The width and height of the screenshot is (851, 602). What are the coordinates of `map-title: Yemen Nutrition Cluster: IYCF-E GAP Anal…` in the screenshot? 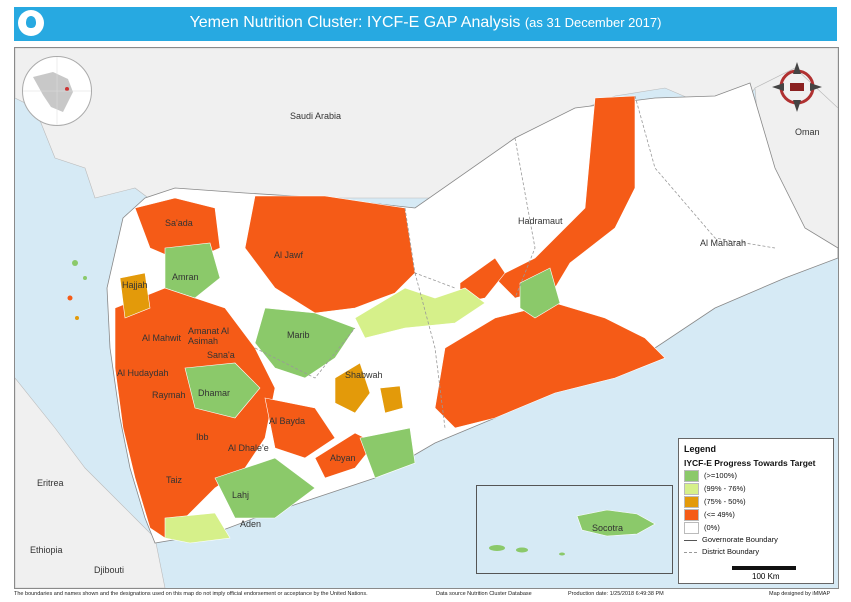 It's located at (425, 23).